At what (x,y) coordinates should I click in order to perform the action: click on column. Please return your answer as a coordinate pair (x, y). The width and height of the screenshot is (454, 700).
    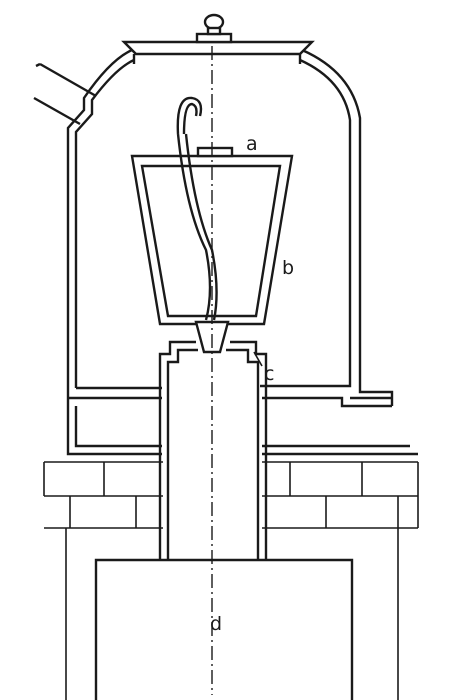
    Looking at the image, I should click on (213, 450).